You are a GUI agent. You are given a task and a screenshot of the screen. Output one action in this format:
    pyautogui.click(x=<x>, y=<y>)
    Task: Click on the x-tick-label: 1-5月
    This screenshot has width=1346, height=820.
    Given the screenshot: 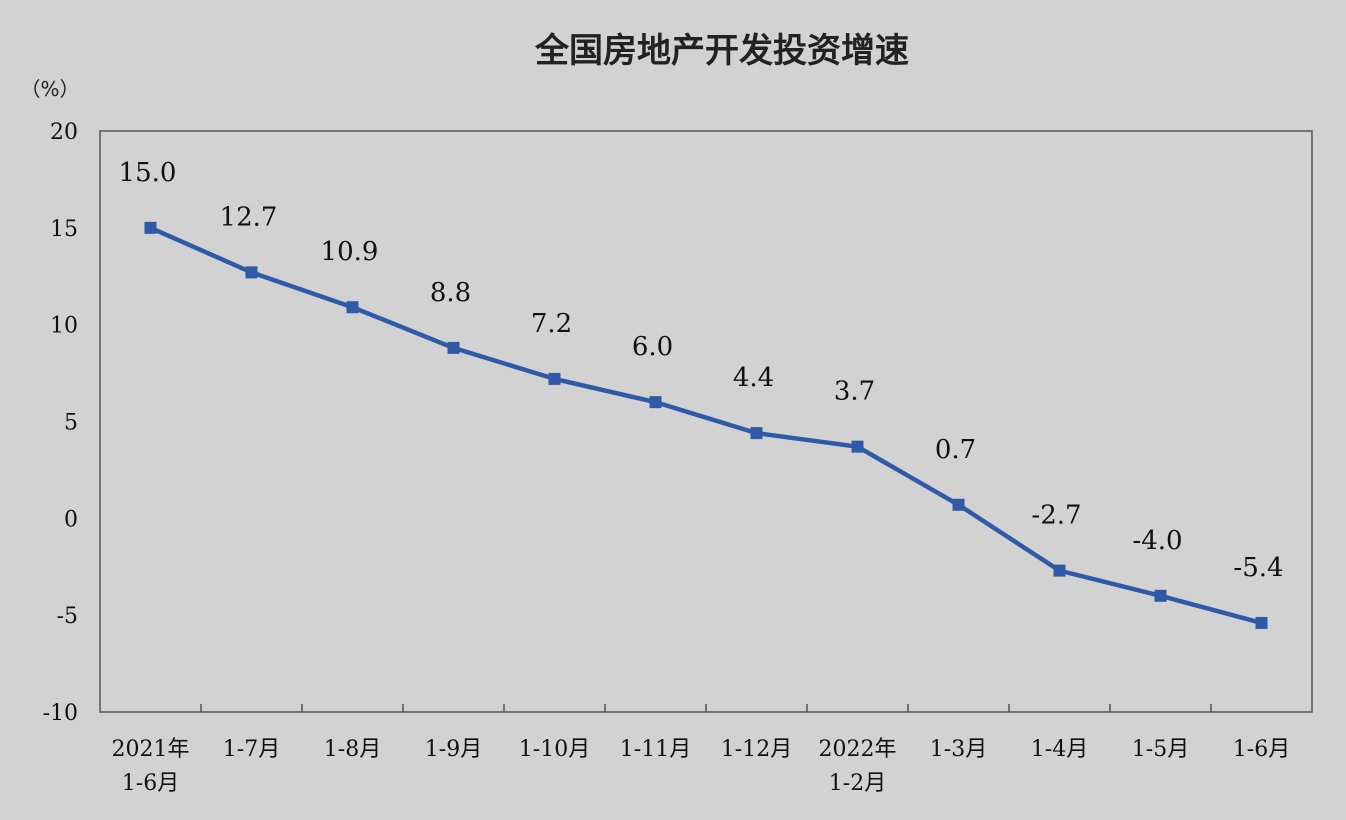 What is the action you would take?
    pyautogui.click(x=1160, y=749)
    